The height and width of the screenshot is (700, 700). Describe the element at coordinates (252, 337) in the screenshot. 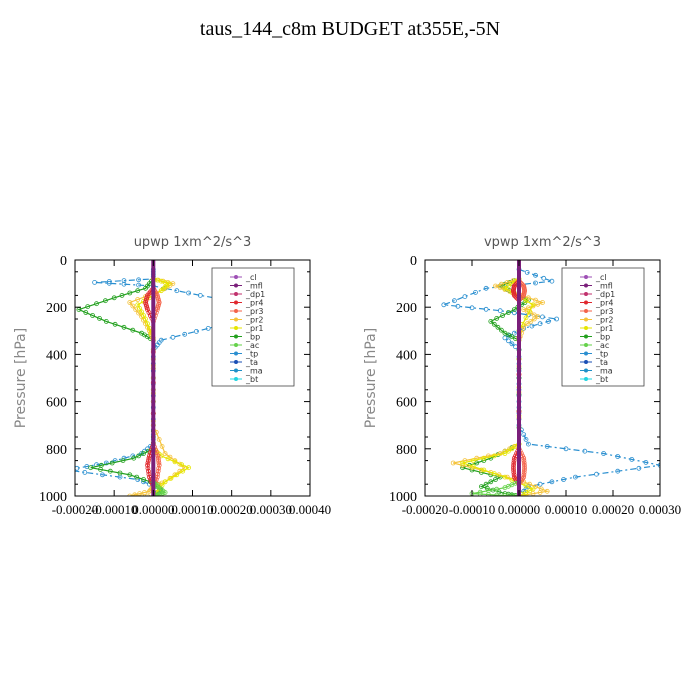

I see `legend-label: _bp` at that location.